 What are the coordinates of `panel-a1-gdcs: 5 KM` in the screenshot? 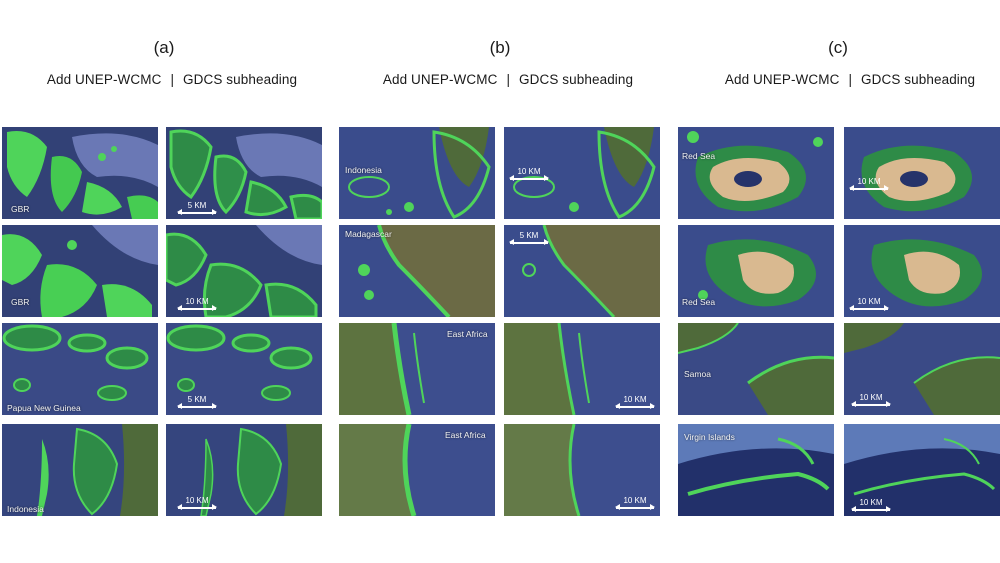 It's located at (244, 173).